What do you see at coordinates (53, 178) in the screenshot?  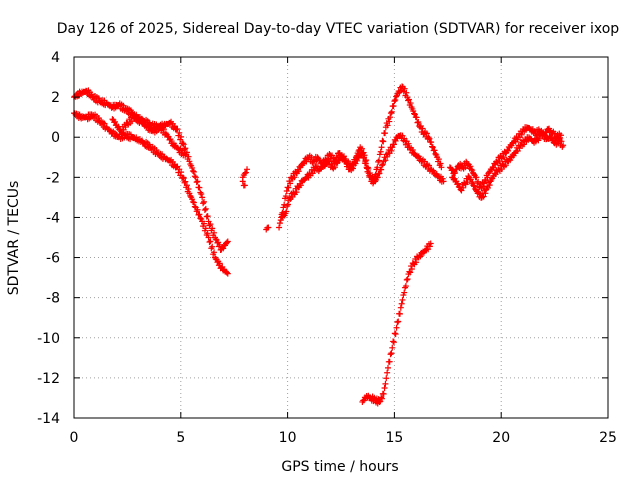 I see `y-tick-label: -2` at bounding box center [53, 178].